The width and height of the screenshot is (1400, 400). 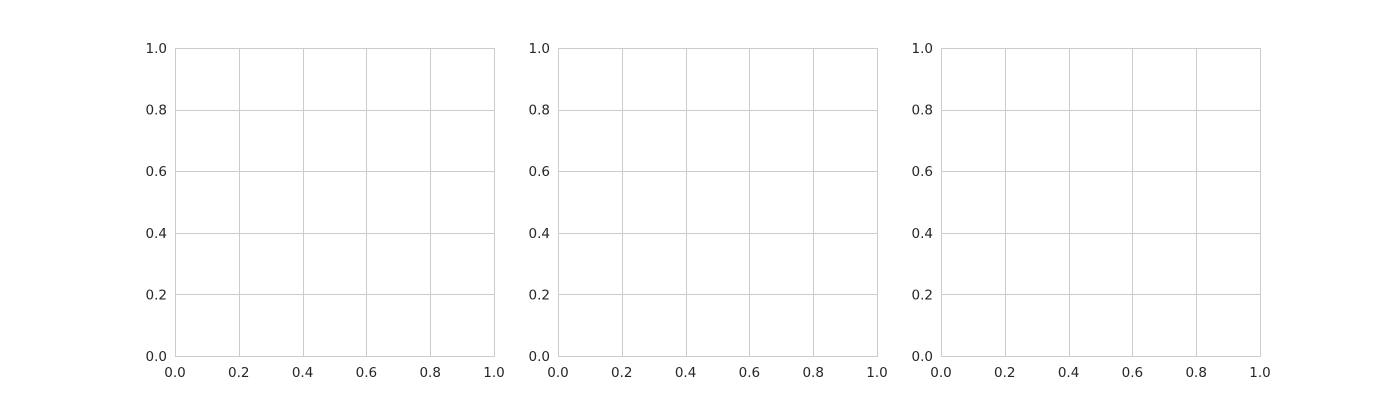 I want to click on axes-1-x-tick-label: 1.0, so click(x=493, y=373).